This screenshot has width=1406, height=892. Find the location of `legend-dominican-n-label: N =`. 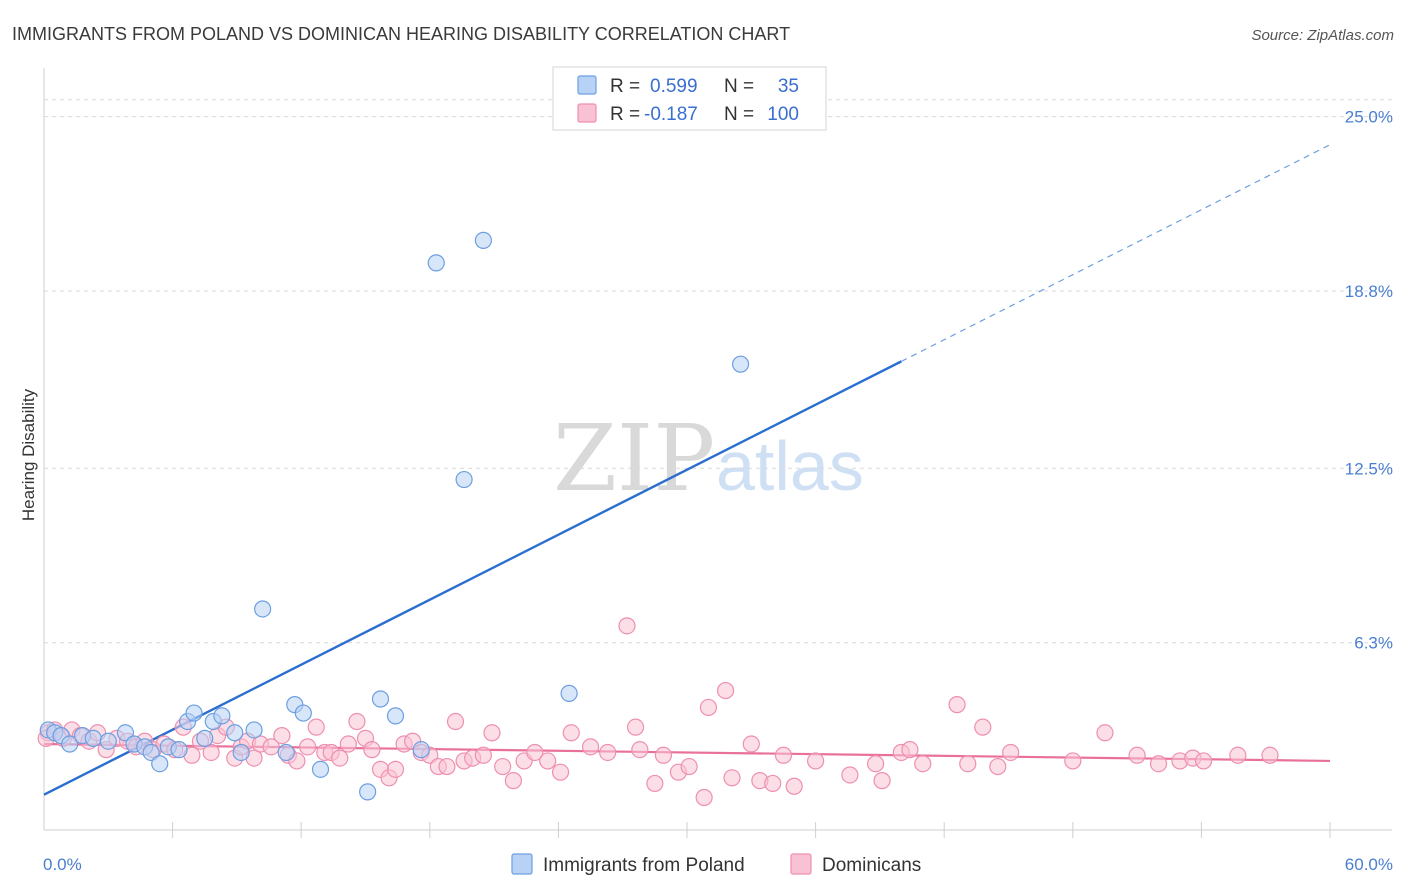

legend-dominican-n-label: N = is located at coordinates (739, 114).